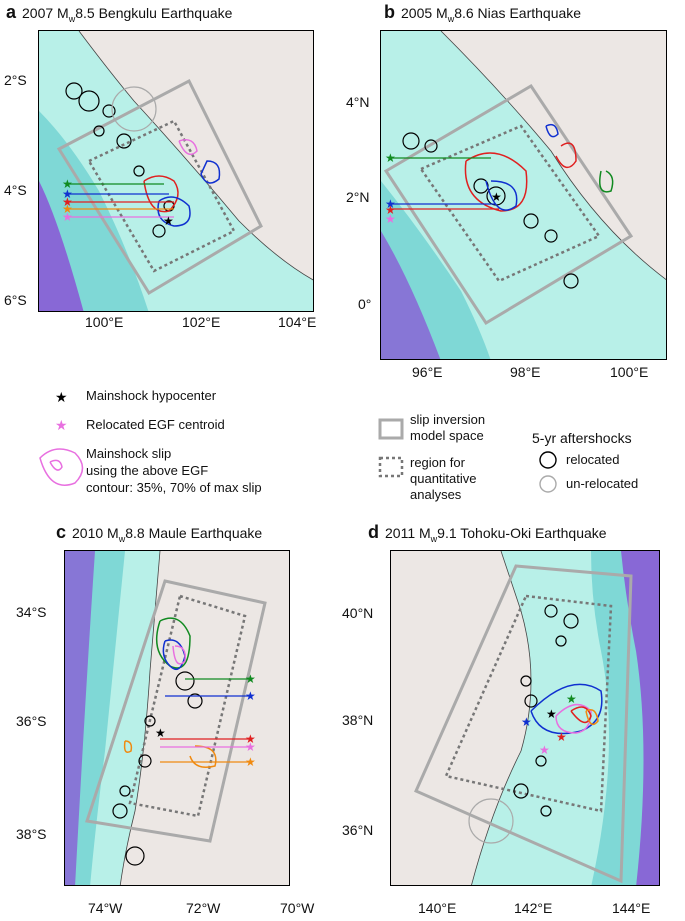  I want to click on panel-a-svg: ★★★★★ ★, so click(176, 171).